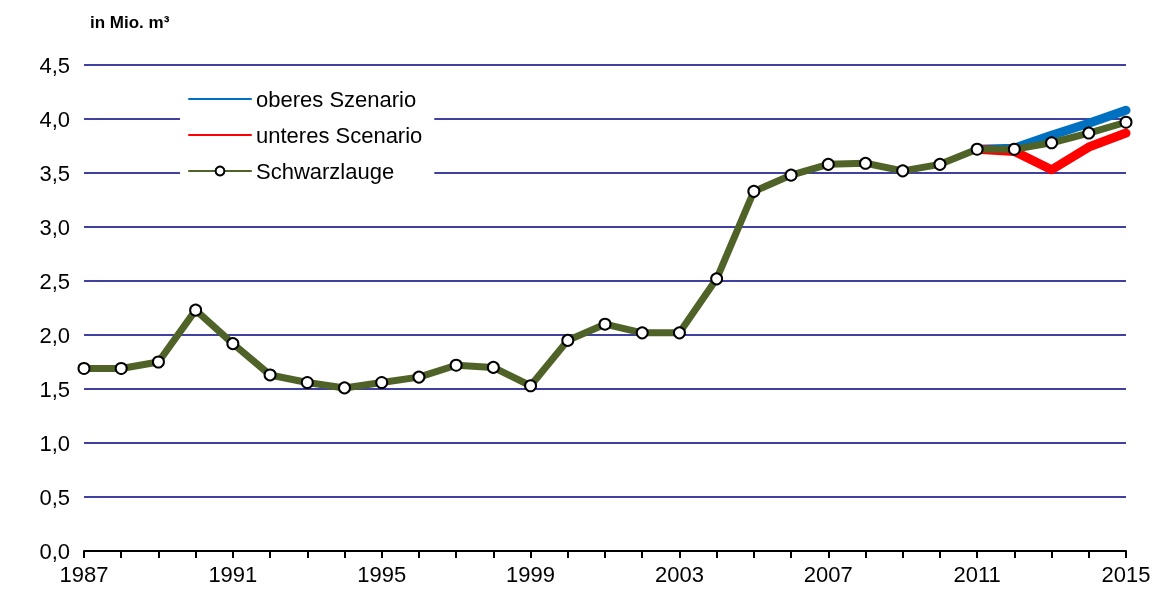  What do you see at coordinates (54, 443) in the screenshot?
I see `y-tick-label: 1,0` at bounding box center [54, 443].